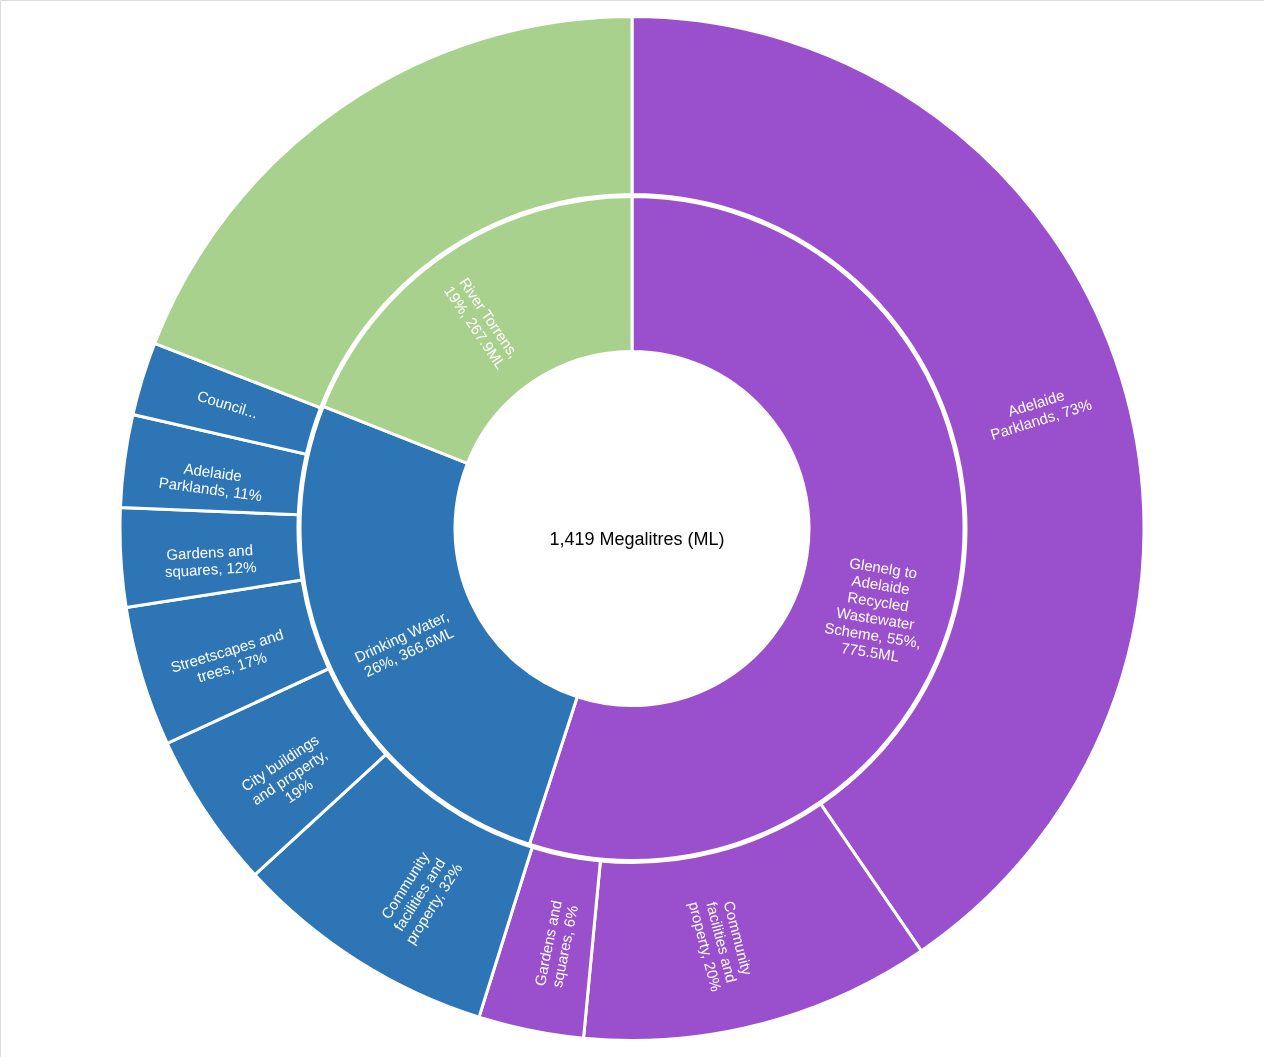 This screenshot has width=1264, height=1057. I want to click on text: Adelaide Parklands, 11%, so click(210, 482).